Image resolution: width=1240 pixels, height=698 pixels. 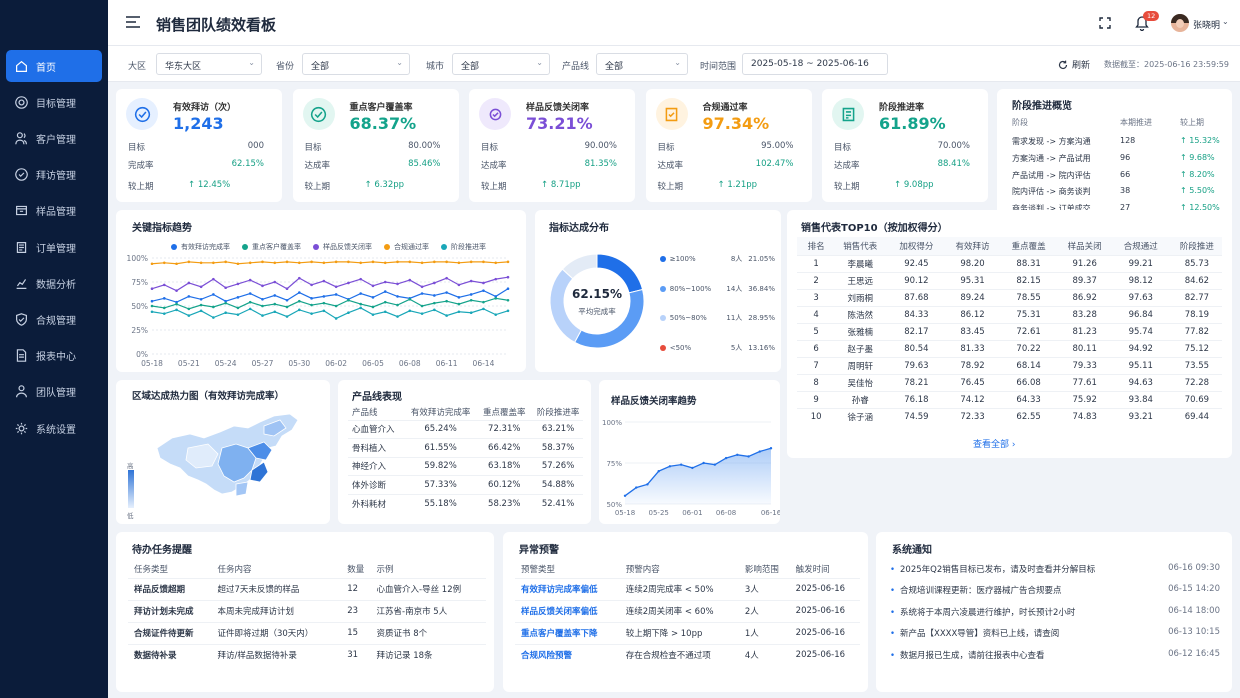 I want to click on table-row: 9 孙睿 76.18 74.12 64.33 75.92 93.84 70.69, so click(x=1009, y=399).